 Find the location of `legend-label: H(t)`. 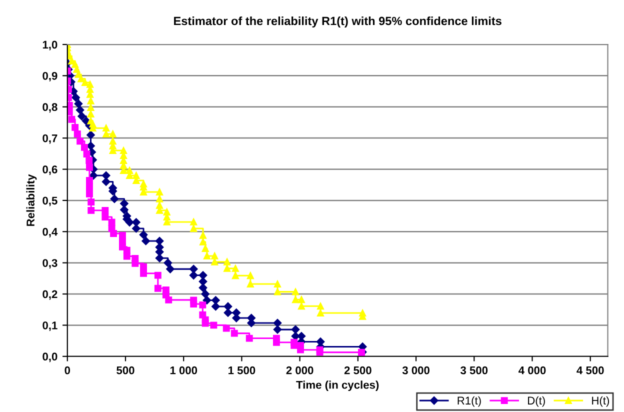

legend-label: H(t) is located at coordinates (601, 401).